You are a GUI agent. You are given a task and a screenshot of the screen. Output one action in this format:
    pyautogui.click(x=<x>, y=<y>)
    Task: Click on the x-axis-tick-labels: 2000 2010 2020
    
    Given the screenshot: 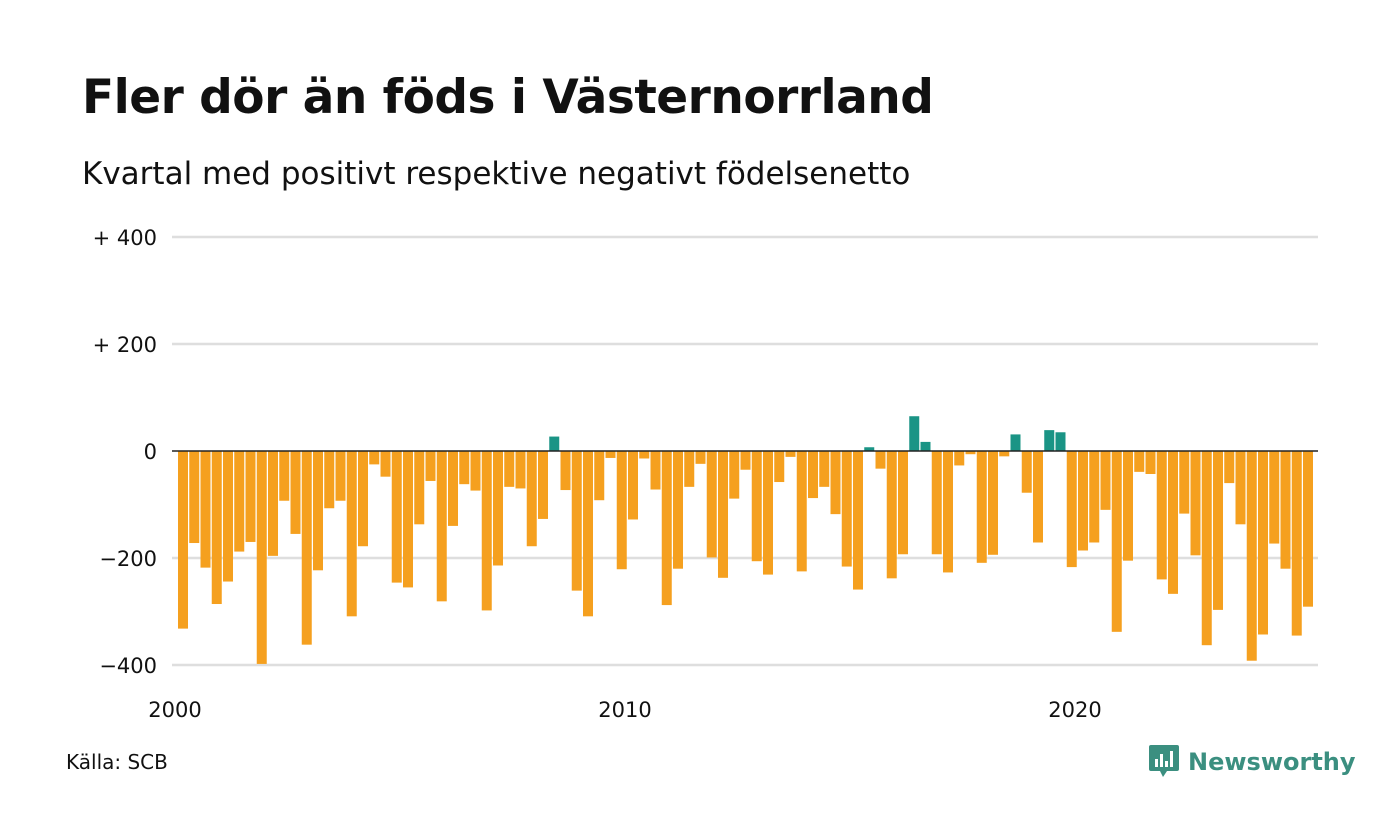 What is the action you would take?
    pyautogui.click(x=624, y=710)
    